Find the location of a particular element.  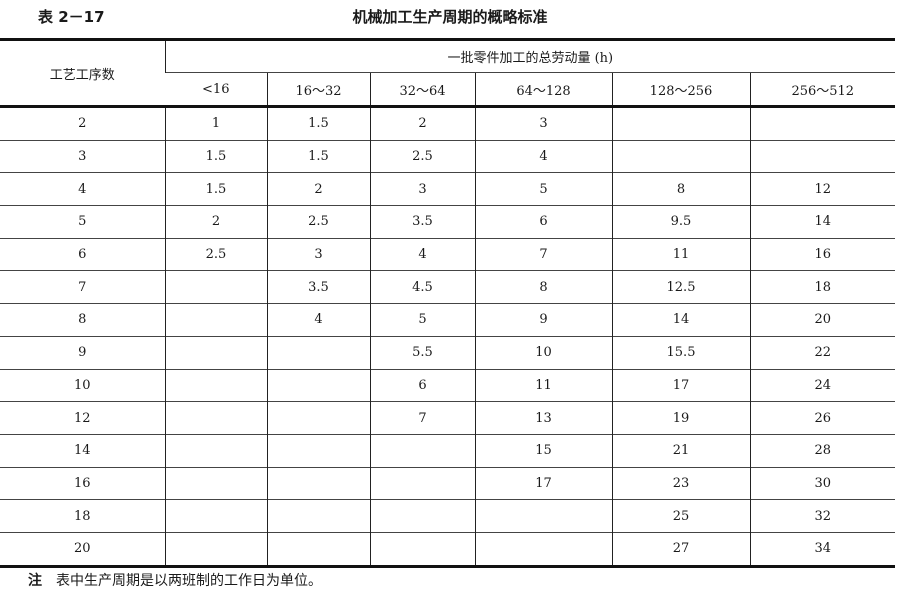

process-count-cell: 3 is located at coordinates (82, 156).